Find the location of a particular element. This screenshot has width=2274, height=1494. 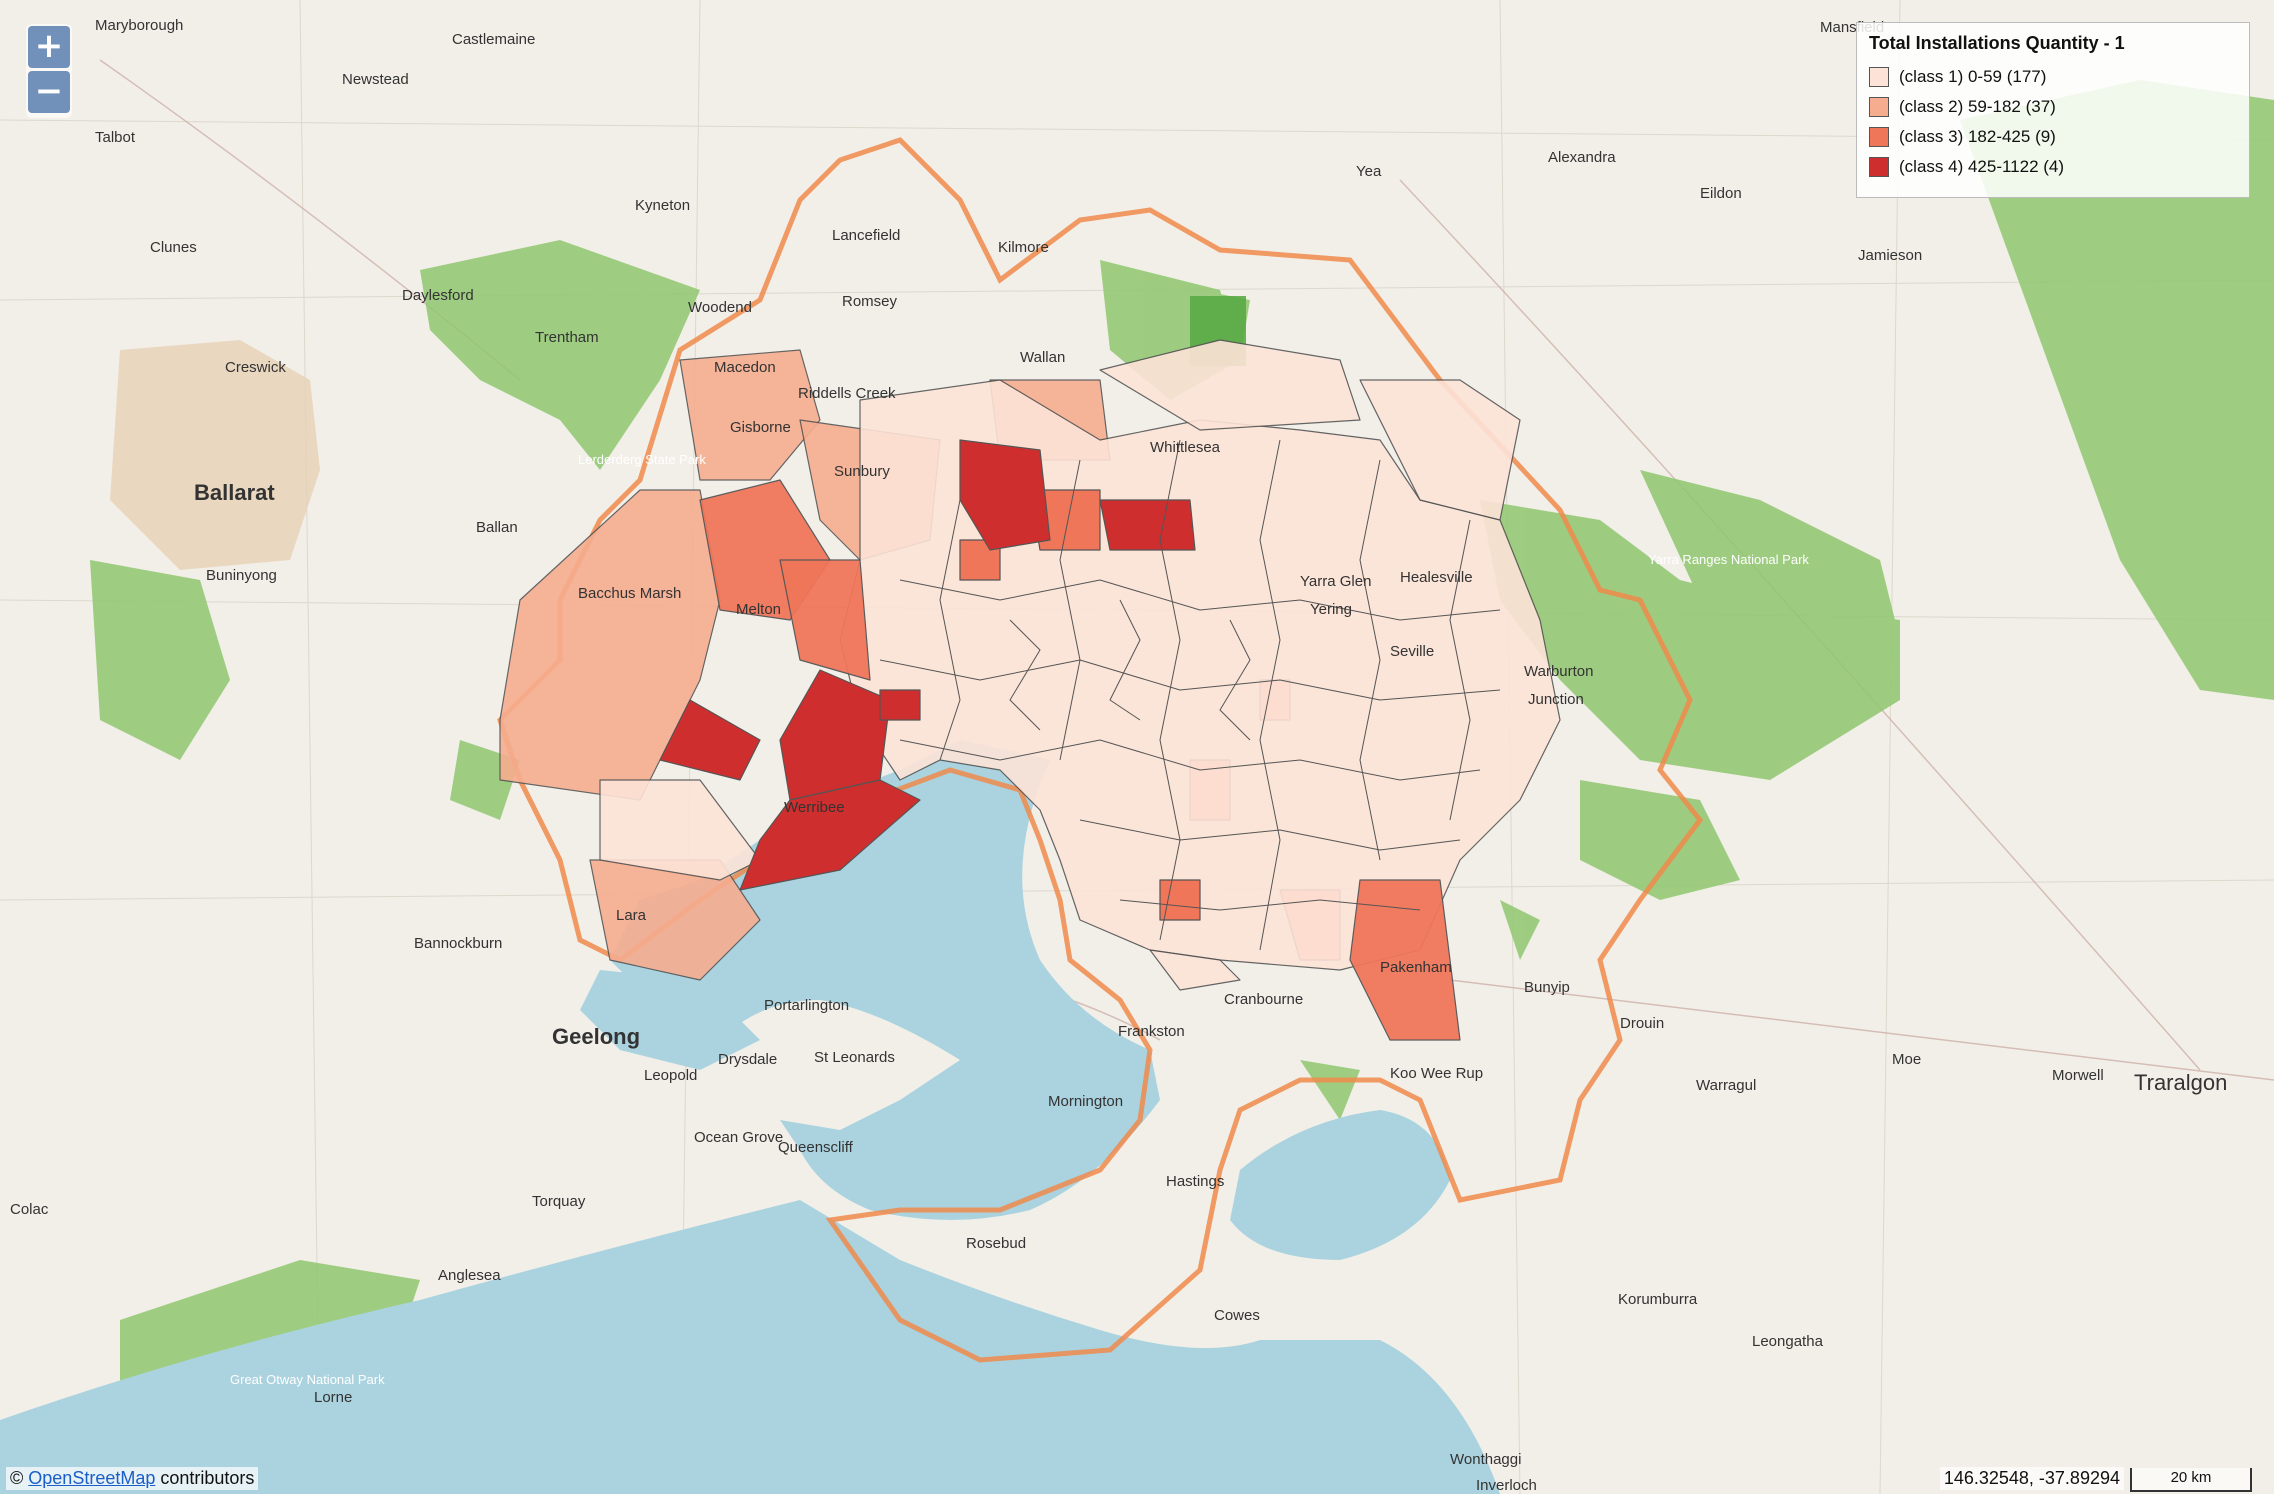

place-label: Gisborne is located at coordinates (760, 427).